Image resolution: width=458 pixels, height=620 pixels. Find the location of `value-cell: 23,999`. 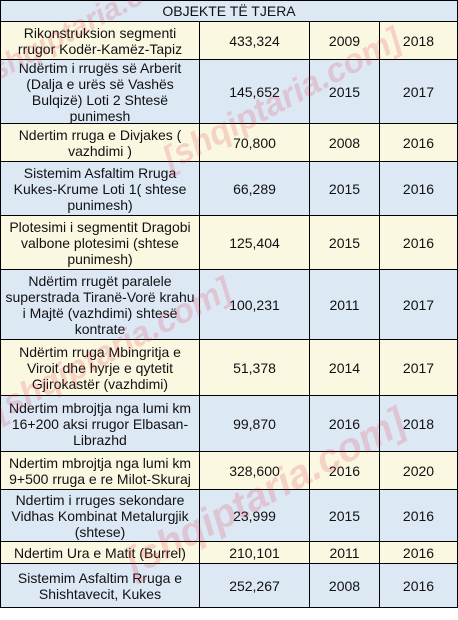

value-cell: 23,999 is located at coordinates (255, 515).